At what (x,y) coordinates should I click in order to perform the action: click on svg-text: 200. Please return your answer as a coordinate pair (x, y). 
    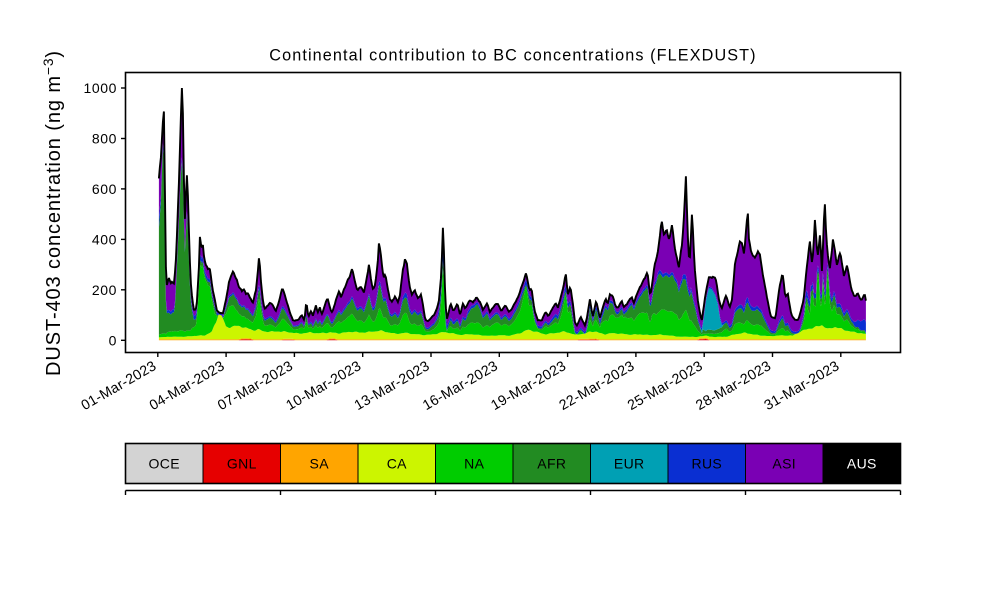
    Looking at the image, I should click on (104, 290).